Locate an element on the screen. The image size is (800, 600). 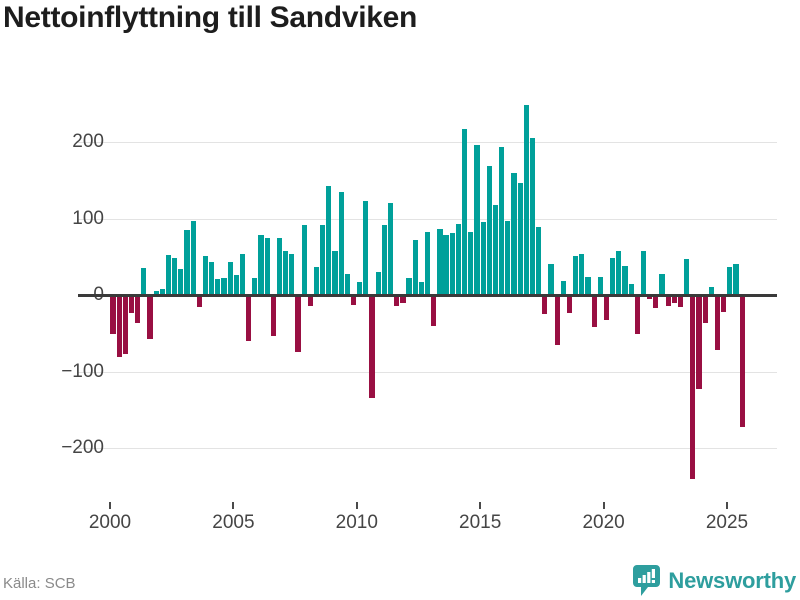
bar-2019-q3 is located at coordinates (594, 311).